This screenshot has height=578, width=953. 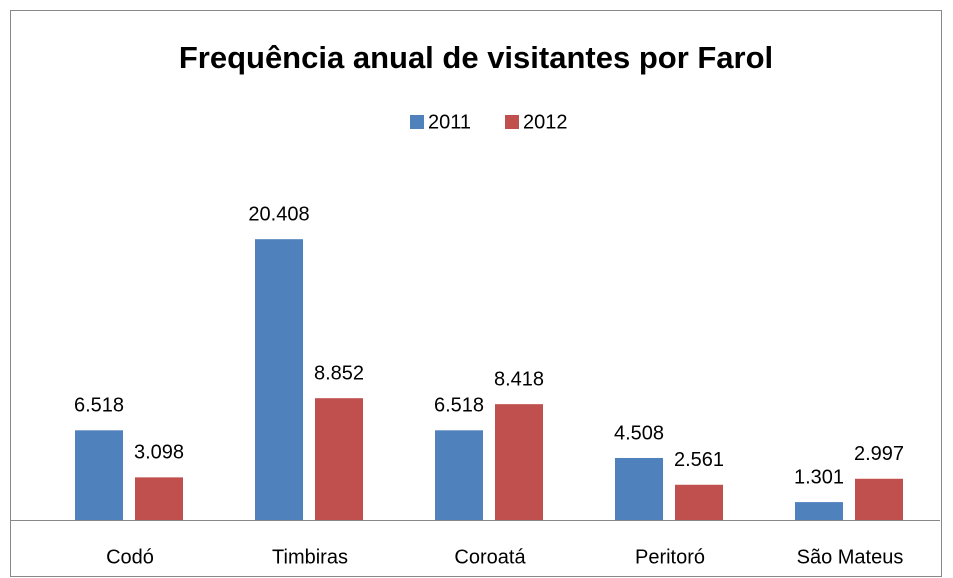 What do you see at coordinates (545, 122) in the screenshot?
I see `legend-label: 2012` at bounding box center [545, 122].